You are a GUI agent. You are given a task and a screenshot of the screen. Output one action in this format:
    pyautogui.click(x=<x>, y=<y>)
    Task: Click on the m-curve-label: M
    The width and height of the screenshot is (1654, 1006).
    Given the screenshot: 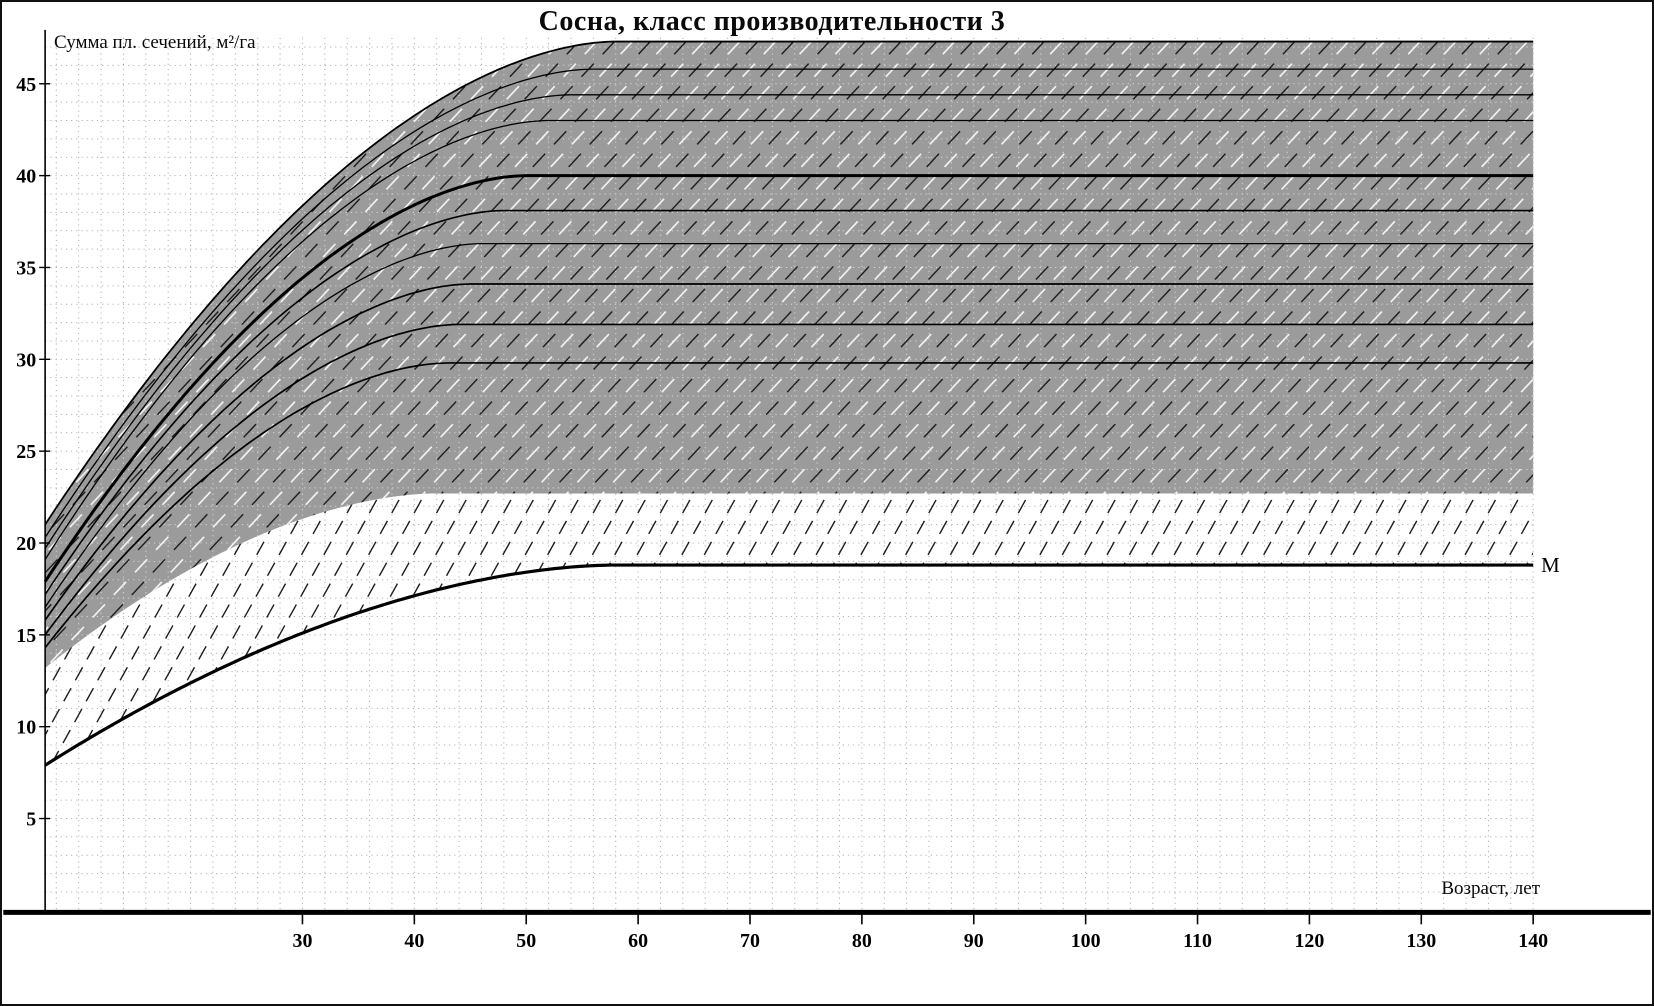 What is the action you would take?
    pyautogui.click(x=1550, y=565)
    